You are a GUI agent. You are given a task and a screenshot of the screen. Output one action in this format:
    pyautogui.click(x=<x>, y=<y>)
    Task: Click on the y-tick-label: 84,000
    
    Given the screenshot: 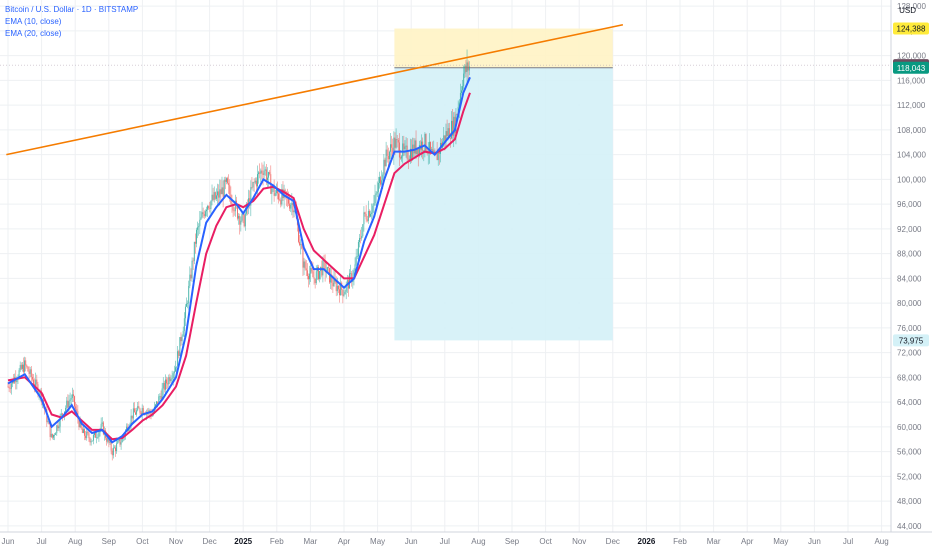 What is the action you would take?
    pyautogui.click(x=909, y=278)
    